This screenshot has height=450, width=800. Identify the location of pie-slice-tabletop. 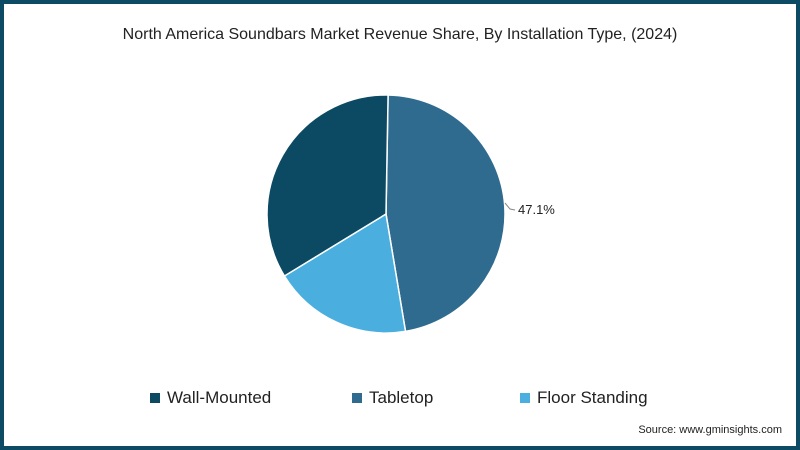
(445, 213).